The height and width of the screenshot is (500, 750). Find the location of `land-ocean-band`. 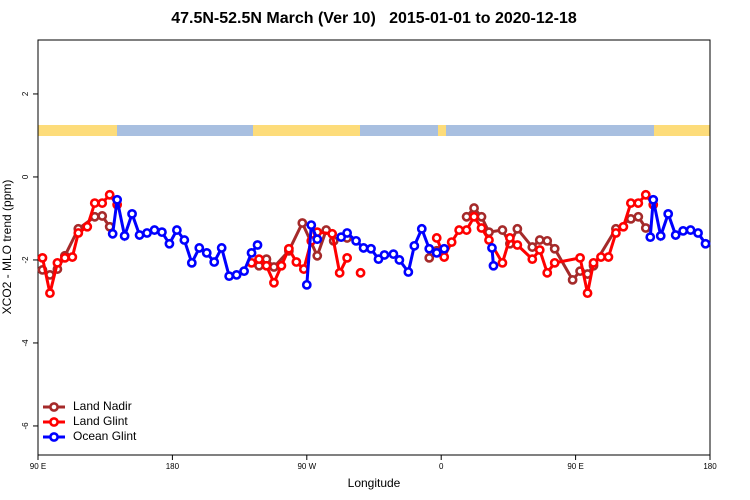

land-ocean-band is located at coordinates (374, 130).